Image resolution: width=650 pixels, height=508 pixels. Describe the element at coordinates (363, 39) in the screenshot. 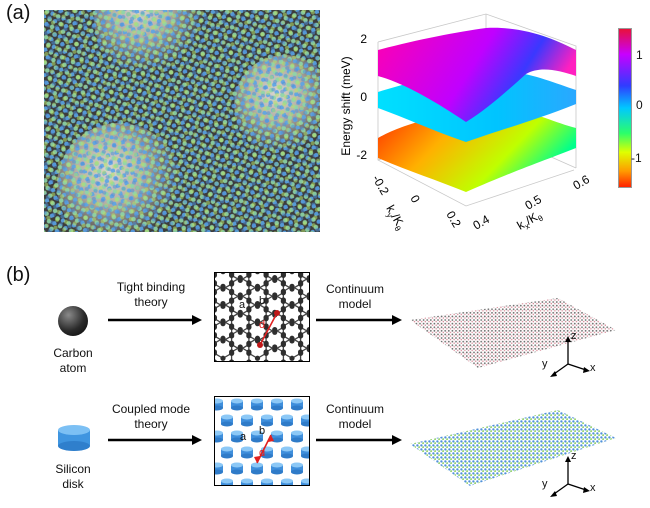

I see `z-tick: 2` at that location.